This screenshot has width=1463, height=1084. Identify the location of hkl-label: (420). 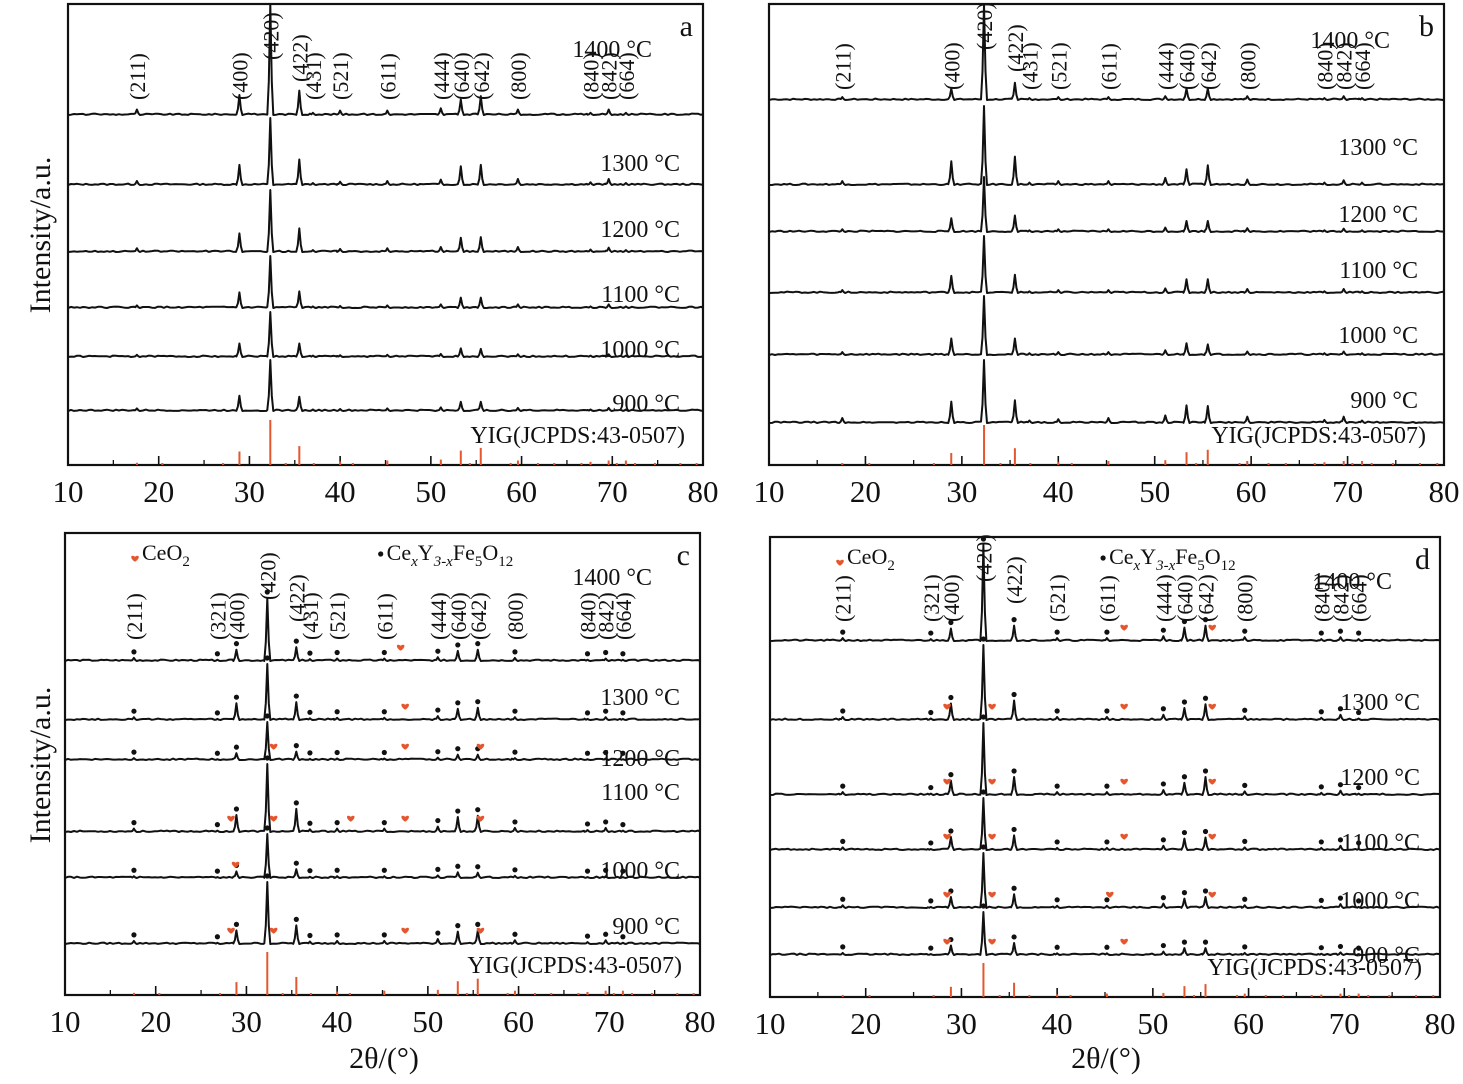
(984, 26).